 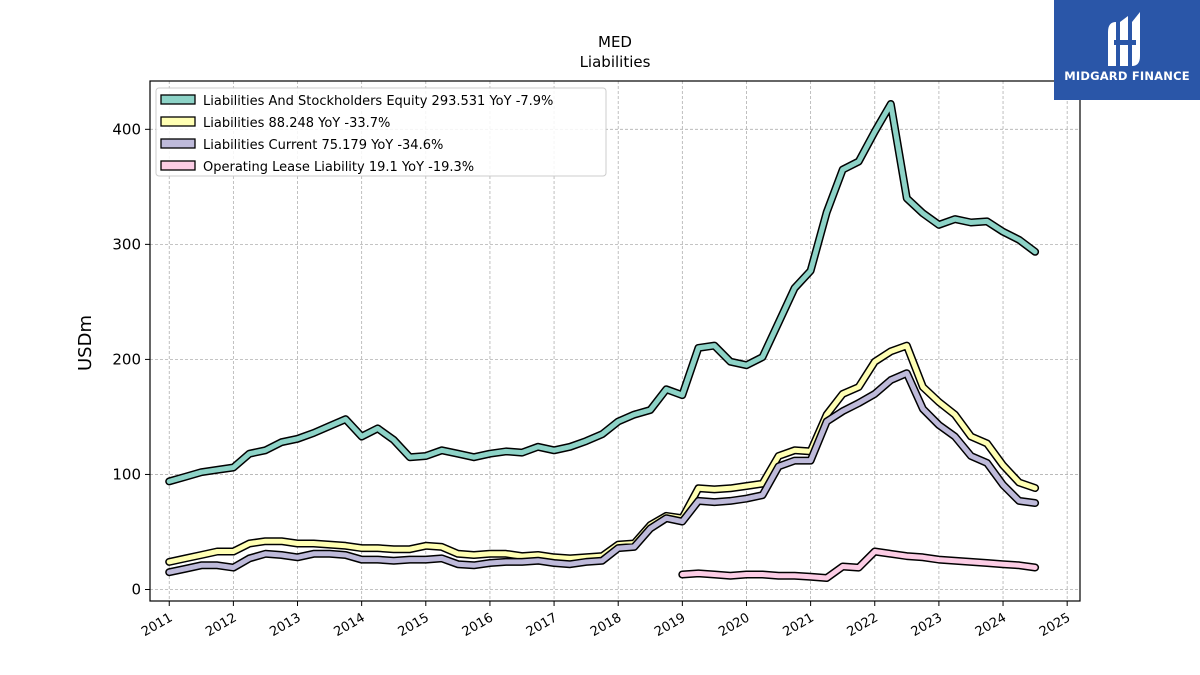 What do you see at coordinates (285, 625) in the screenshot?
I see `x-tick-label: 2013` at bounding box center [285, 625].